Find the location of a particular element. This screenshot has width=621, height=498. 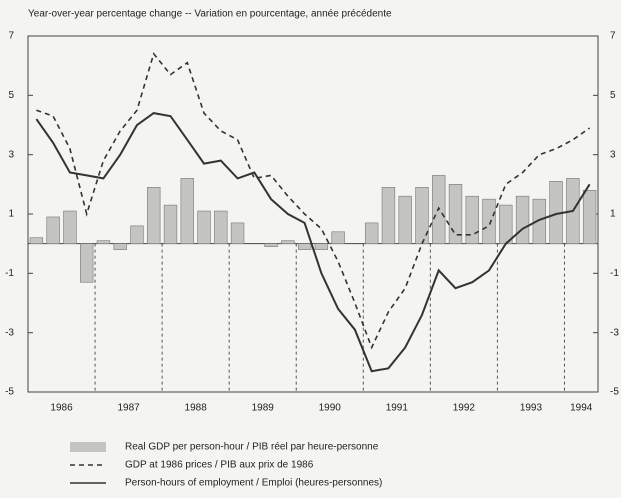

x-tick-label: 1989 is located at coordinates (263, 408).